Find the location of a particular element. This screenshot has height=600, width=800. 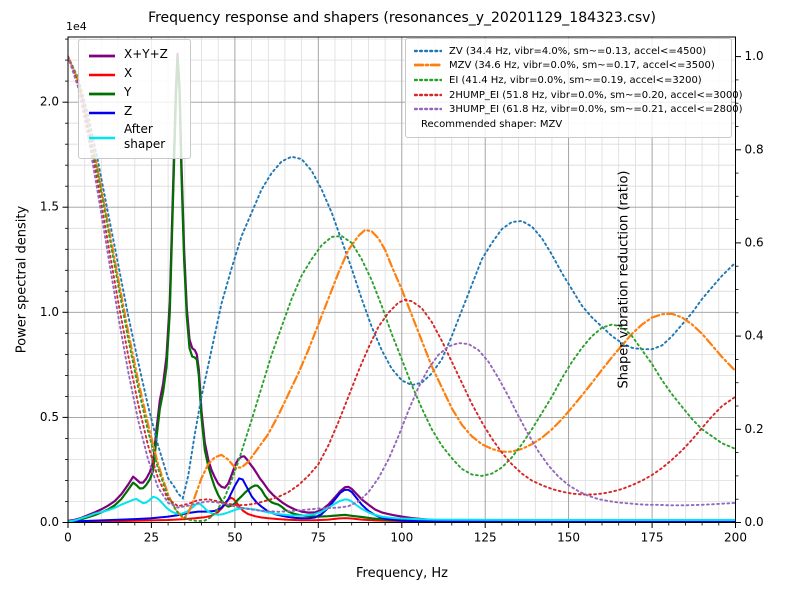

svg-text: 0.2 is located at coordinates (754, 429).